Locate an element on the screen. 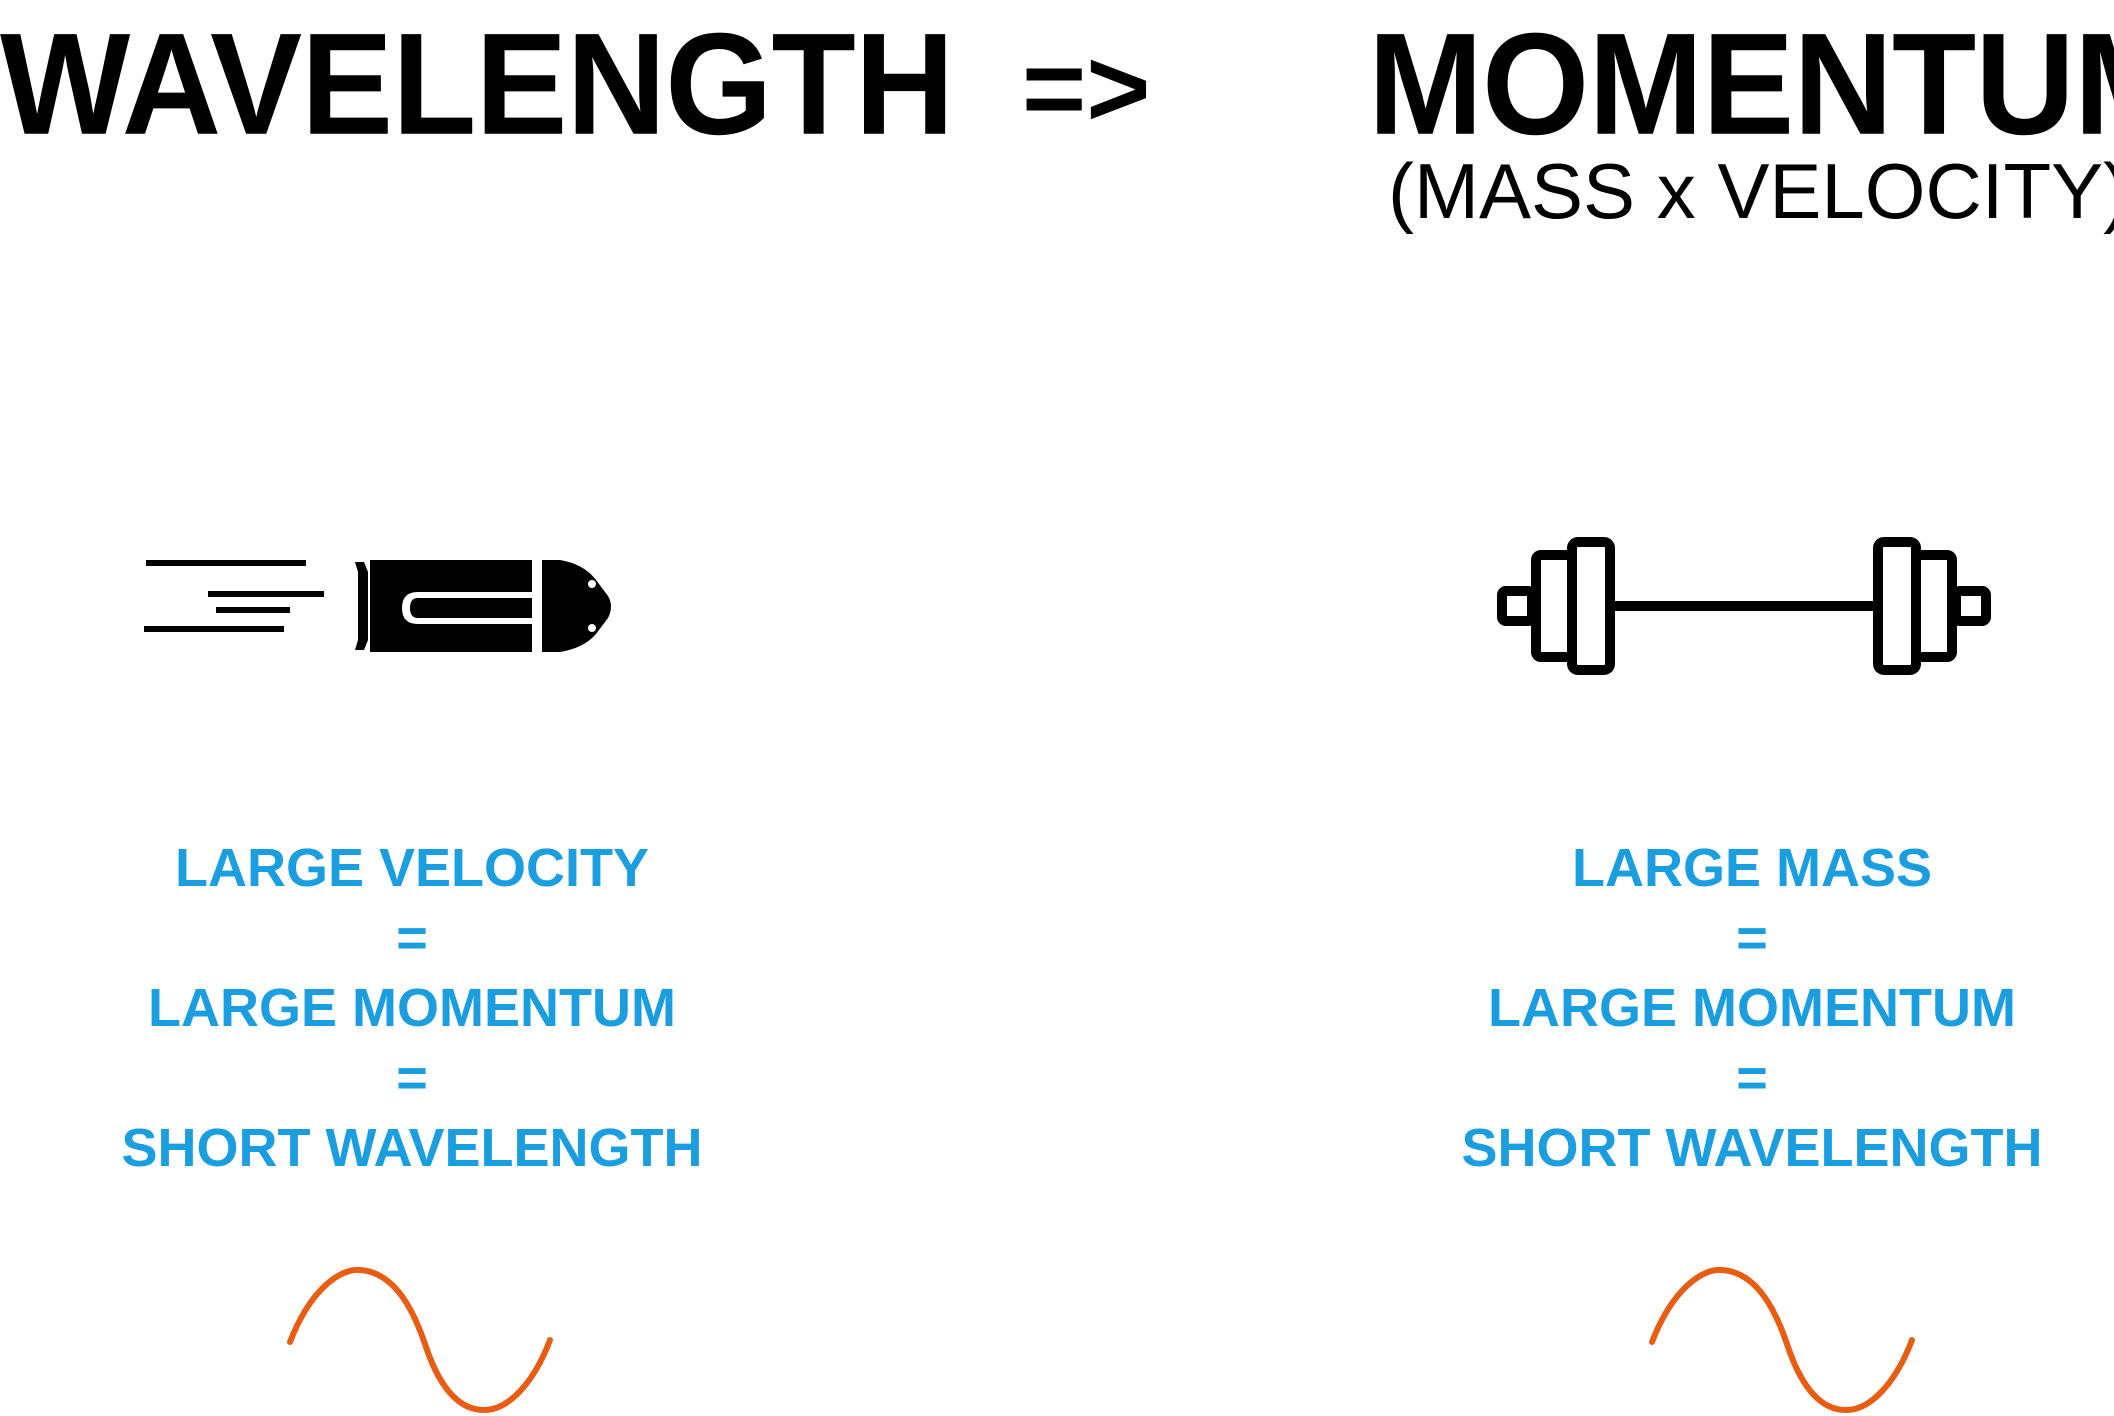  right-title: MOMENTUM is located at coordinates (1741, 84).